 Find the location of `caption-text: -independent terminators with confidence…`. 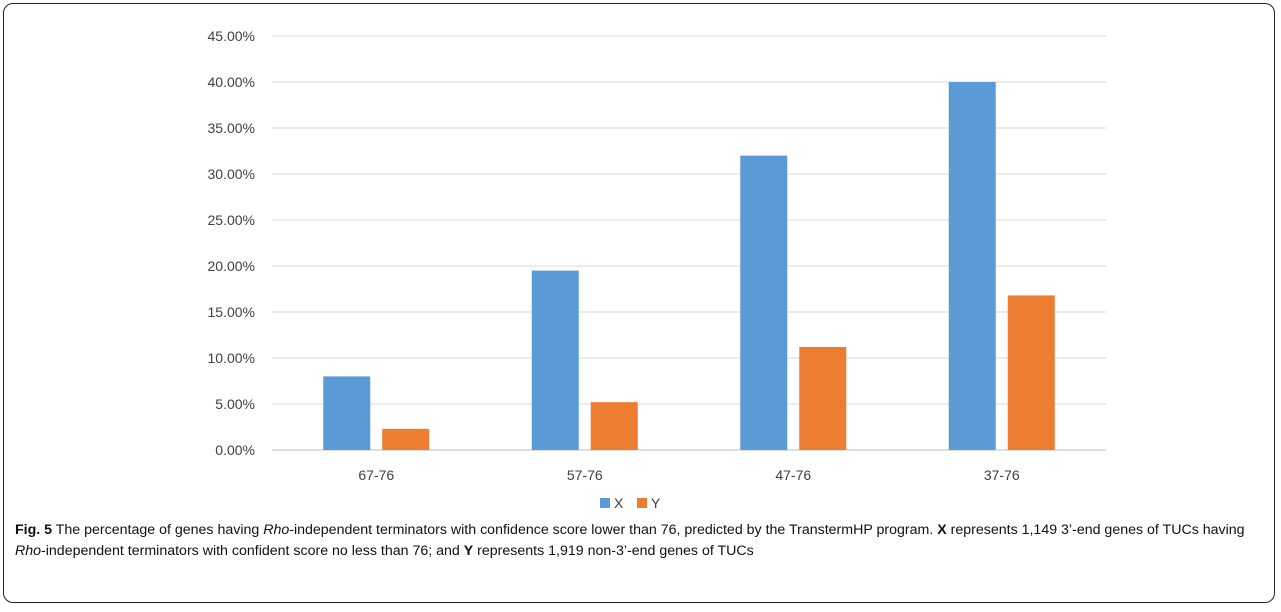

caption-text: -independent terminators with confidence… is located at coordinates (613, 530).